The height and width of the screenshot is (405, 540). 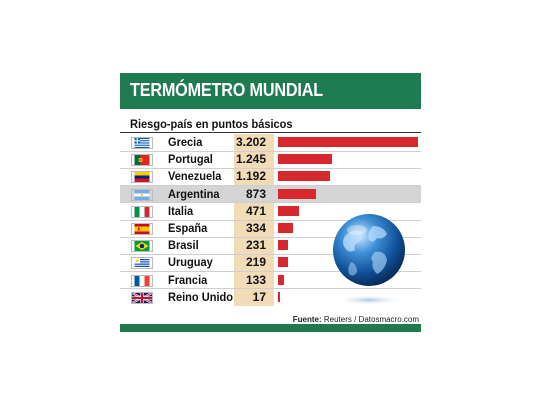 What do you see at coordinates (250, 176) in the screenshot?
I see `value-label: 1.192` at bounding box center [250, 176].